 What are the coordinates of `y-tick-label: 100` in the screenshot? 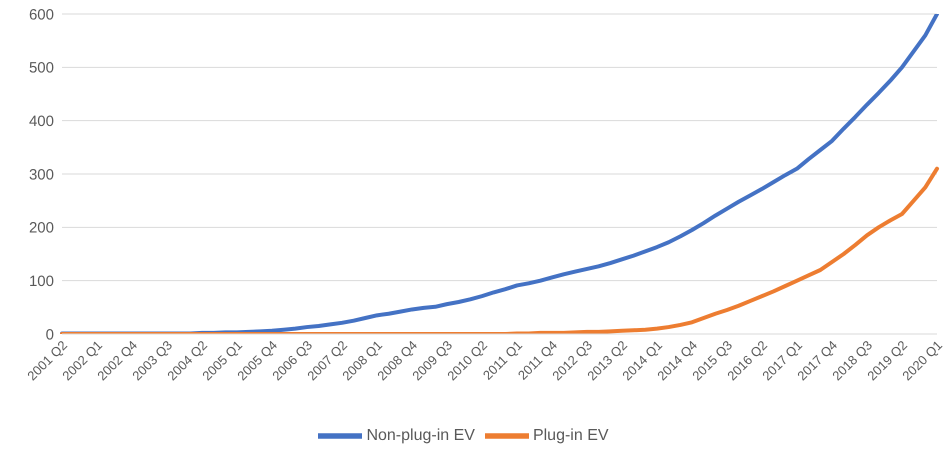 It's located at (41, 281).